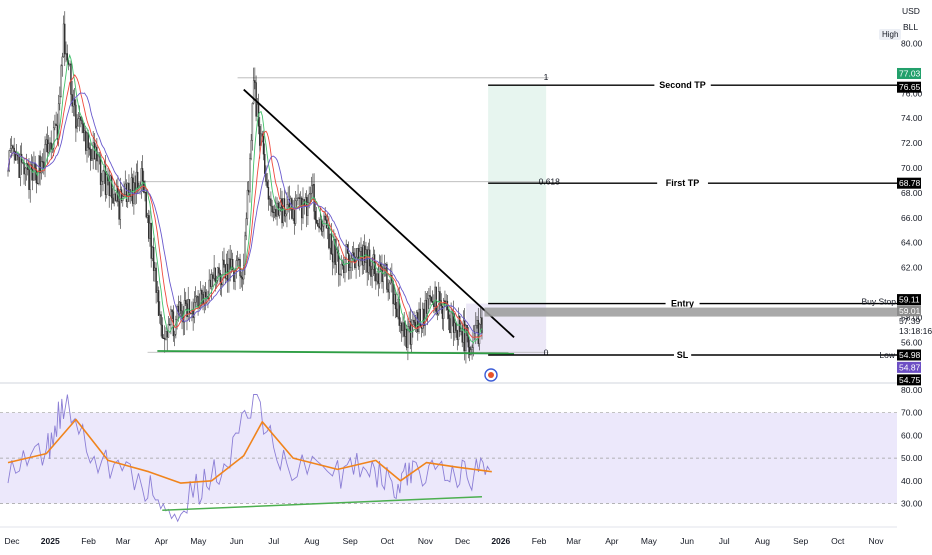 Image resolution: width=932 pixels, height=555 pixels. What do you see at coordinates (249, 451) in the screenshot?
I see `rsi-ma-line` at bounding box center [249, 451].